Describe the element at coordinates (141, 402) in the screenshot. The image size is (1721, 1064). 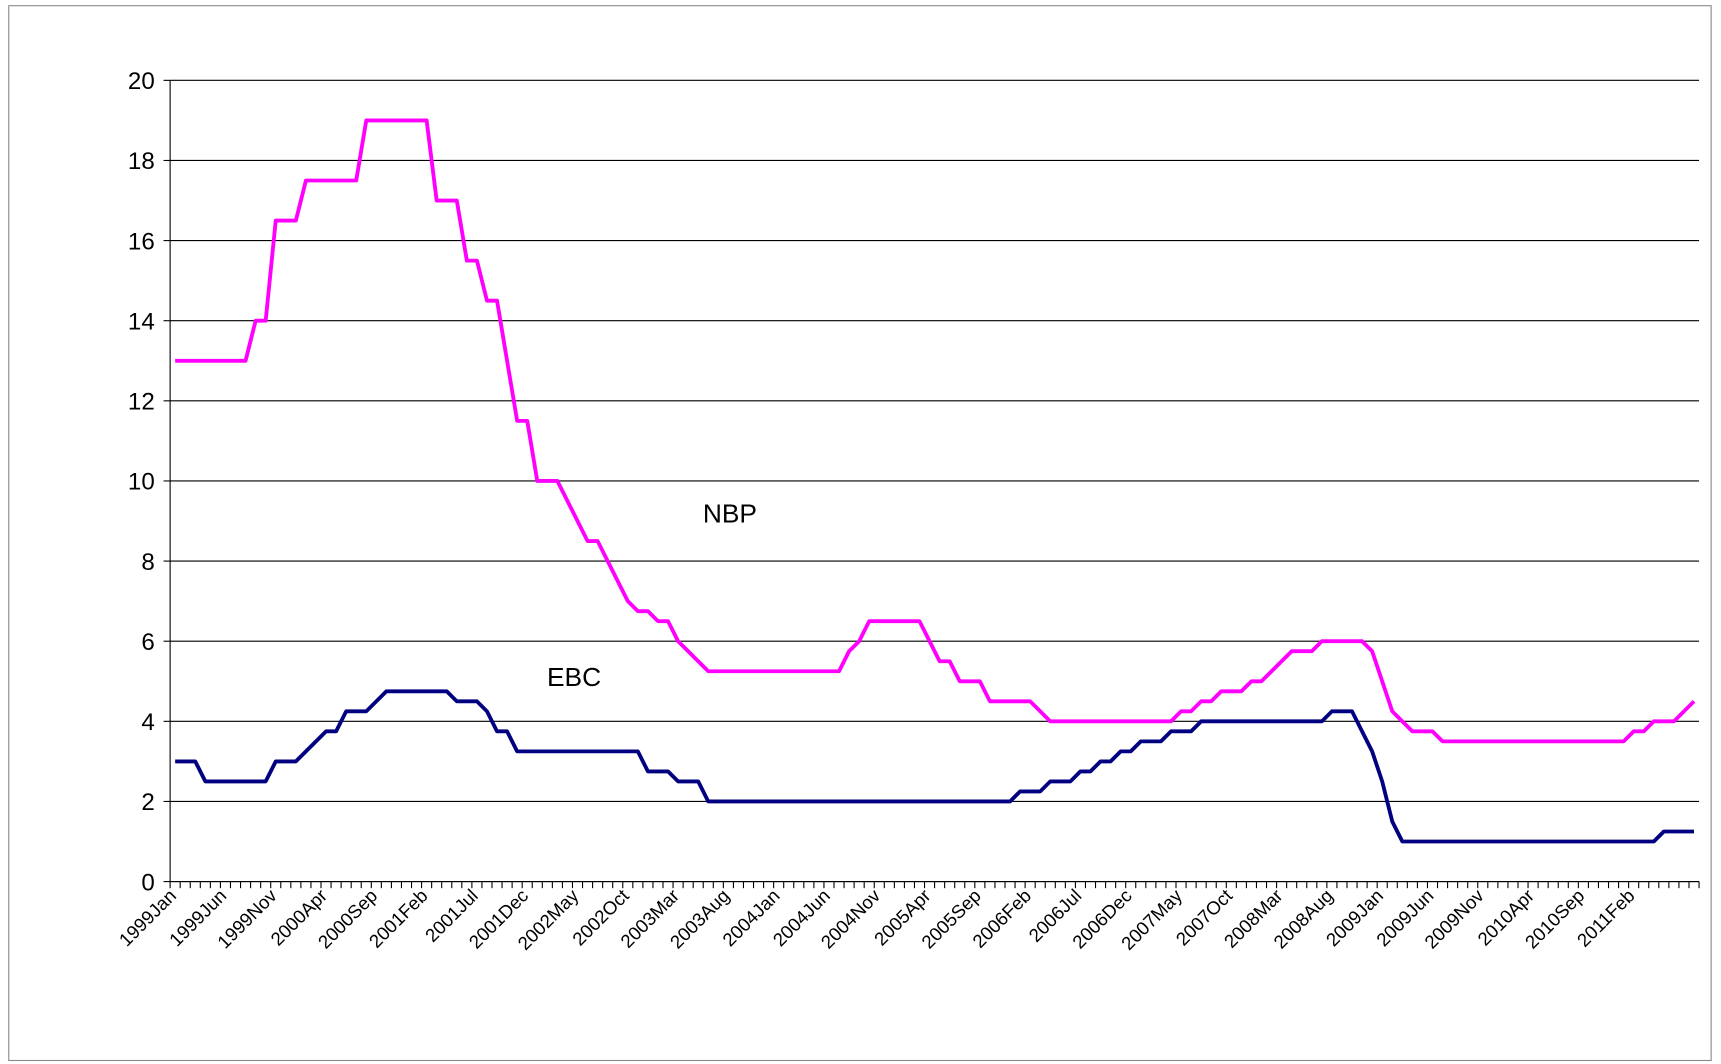
I see `y-tick-label: 12` at that location.